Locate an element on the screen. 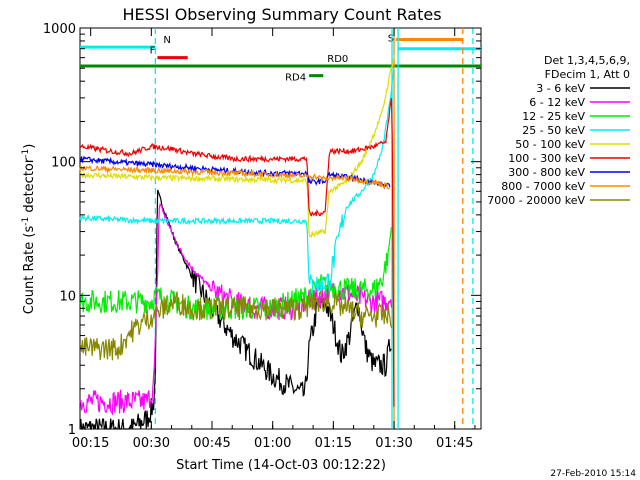 The image size is (640, 480). legend-label-8: 7000 - 20000 keV is located at coordinates (536, 200).